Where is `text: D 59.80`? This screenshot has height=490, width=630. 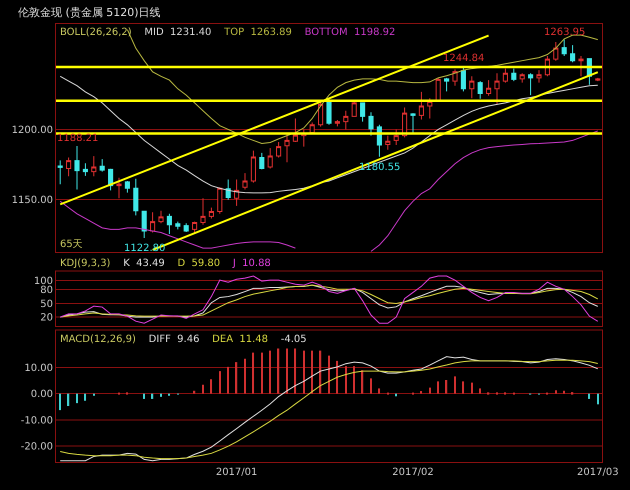
text: D 59.80 is located at coordinates (198, 263).